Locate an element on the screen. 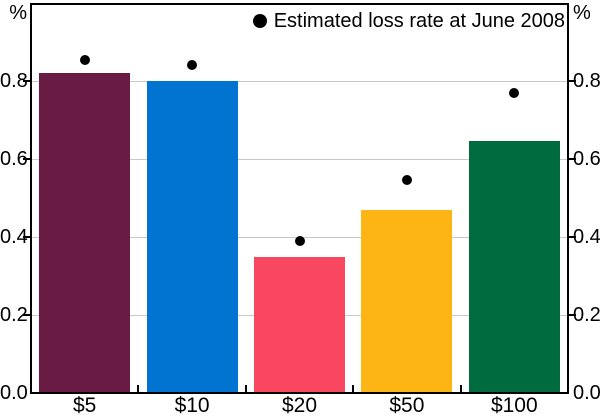 The height and width of the screenshot is (419, 600). y-tick-label-left-0.2: 0.2 is located at coordinates (14, 315).